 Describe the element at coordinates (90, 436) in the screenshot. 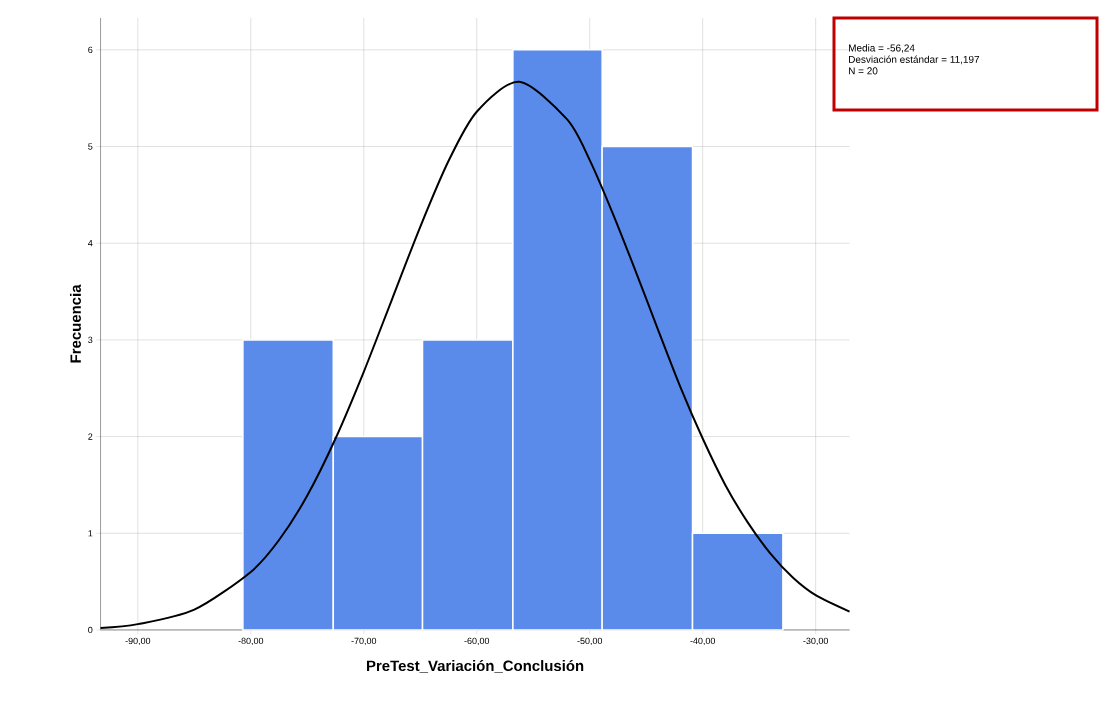

I see `y-tick-label: 2` at that location.